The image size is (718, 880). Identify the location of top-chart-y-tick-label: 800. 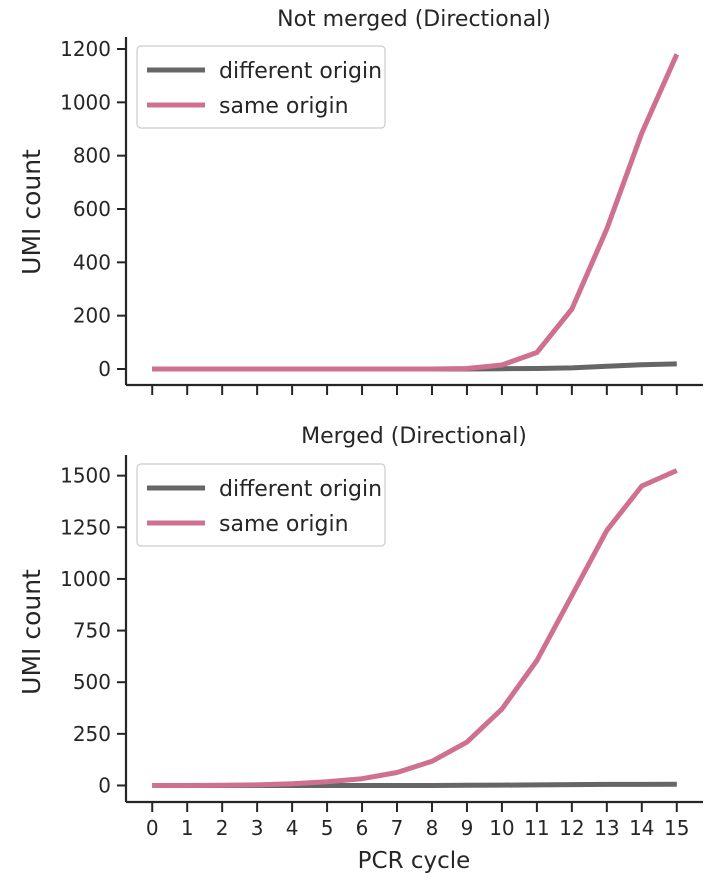
(92, 156).